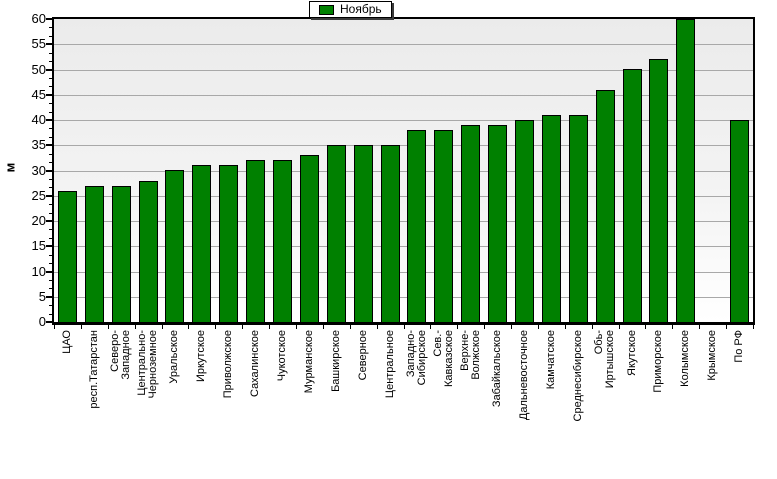  What do you see at coordinates (283, 241) in the screenshot?
I see `bar-Чукотское` at bounding box center [283, 241].